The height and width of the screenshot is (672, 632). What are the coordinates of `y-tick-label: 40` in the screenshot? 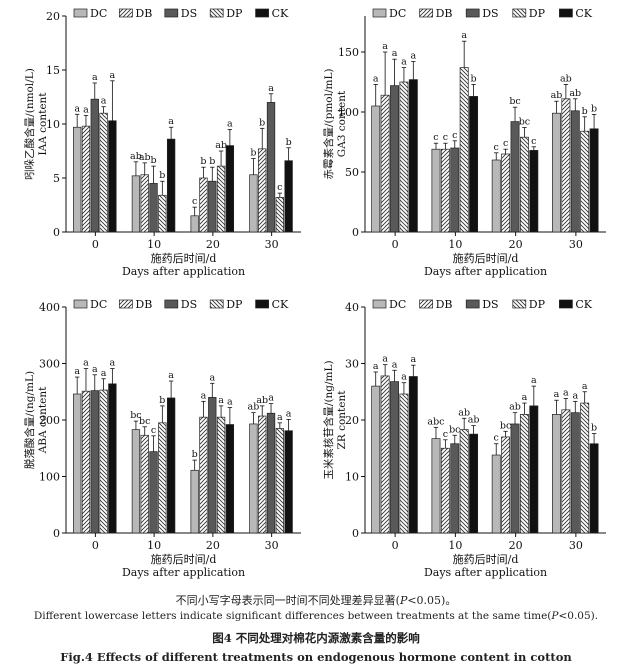 It's located at (352, 307).